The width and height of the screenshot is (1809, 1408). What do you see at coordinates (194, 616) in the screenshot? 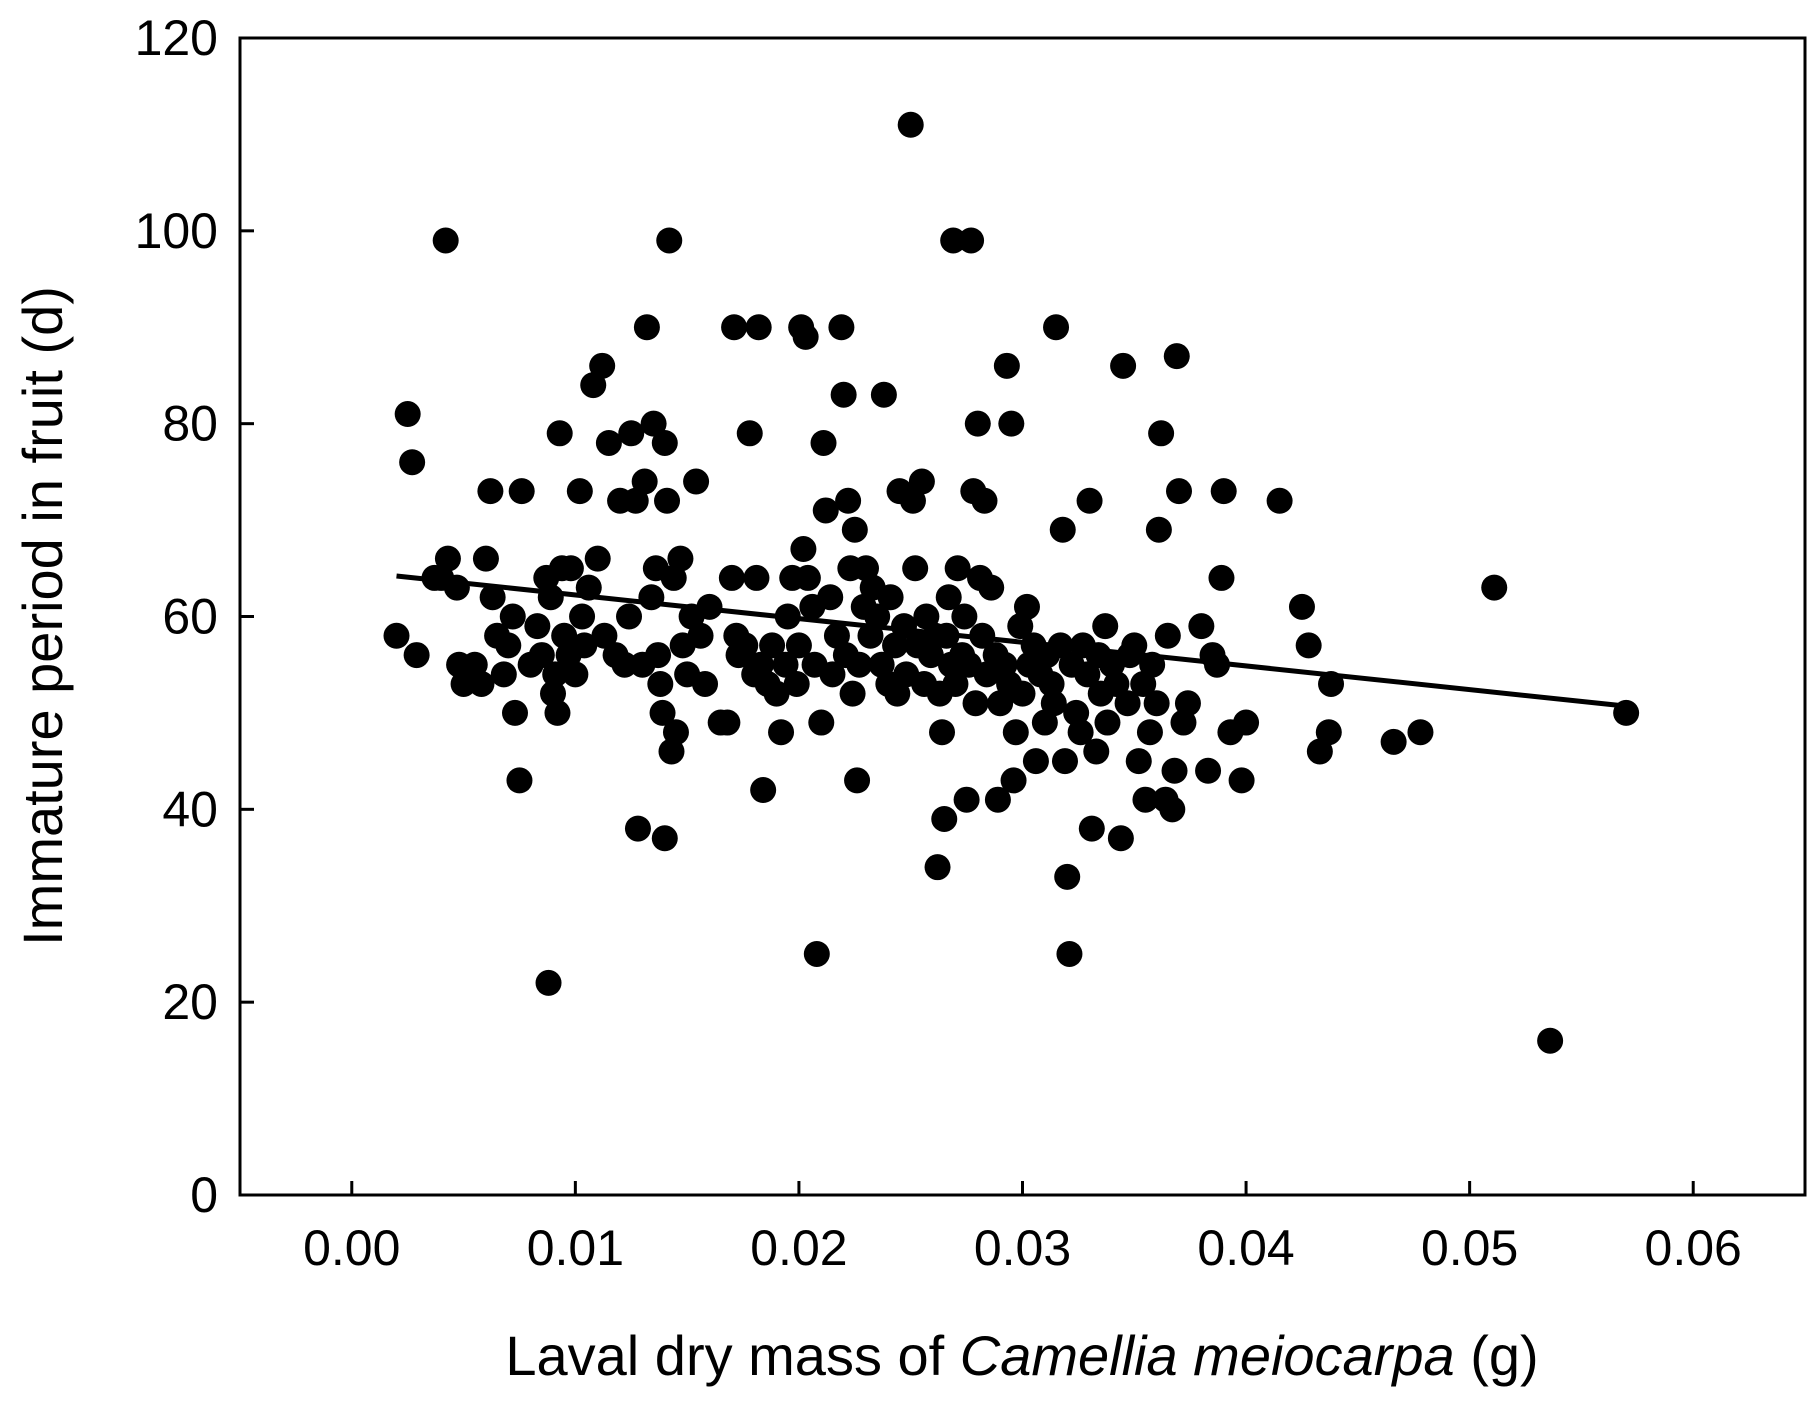
I see `y-axis-ticks: 0 20 40 60 80 100 120` at bounding box center [194, 616].